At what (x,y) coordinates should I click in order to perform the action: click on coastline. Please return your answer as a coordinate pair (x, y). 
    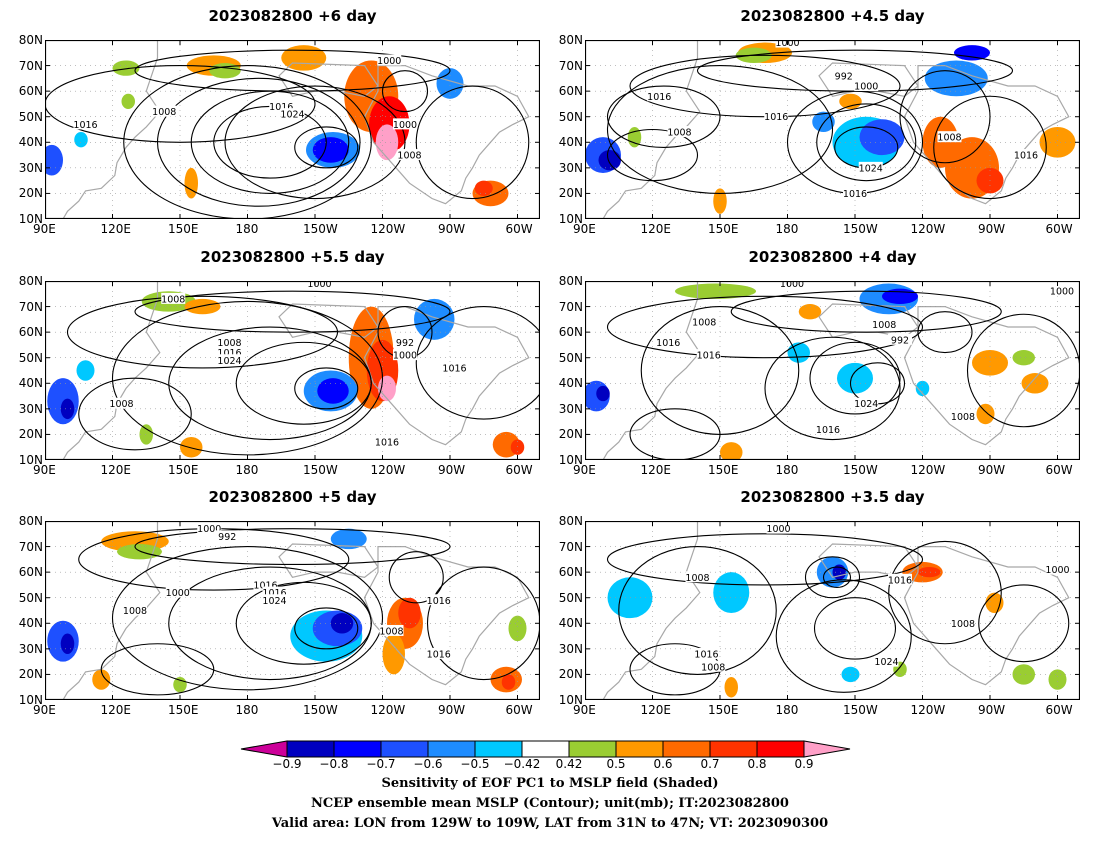
    Looking at the image, I should click on (328, 560).